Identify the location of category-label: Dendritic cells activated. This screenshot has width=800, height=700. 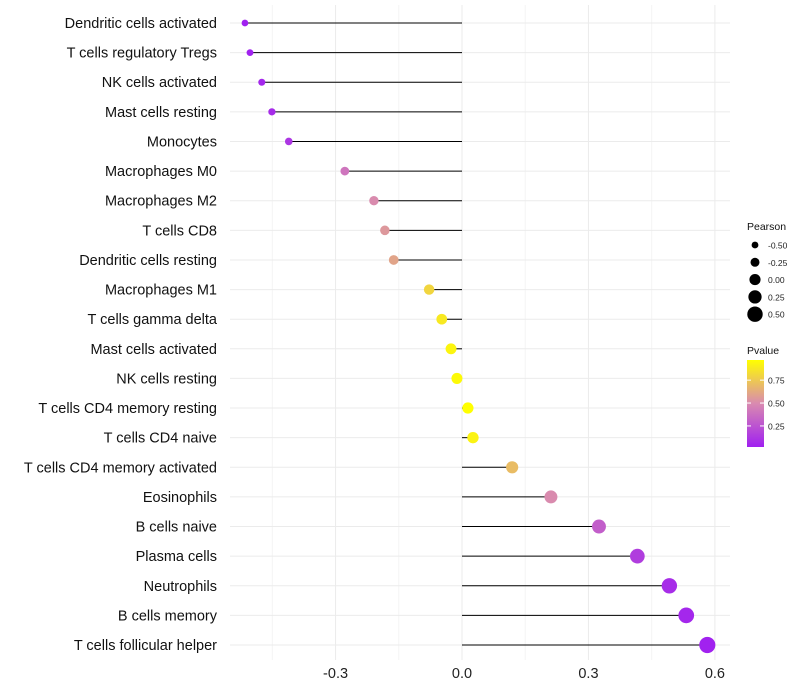
(141, 24).